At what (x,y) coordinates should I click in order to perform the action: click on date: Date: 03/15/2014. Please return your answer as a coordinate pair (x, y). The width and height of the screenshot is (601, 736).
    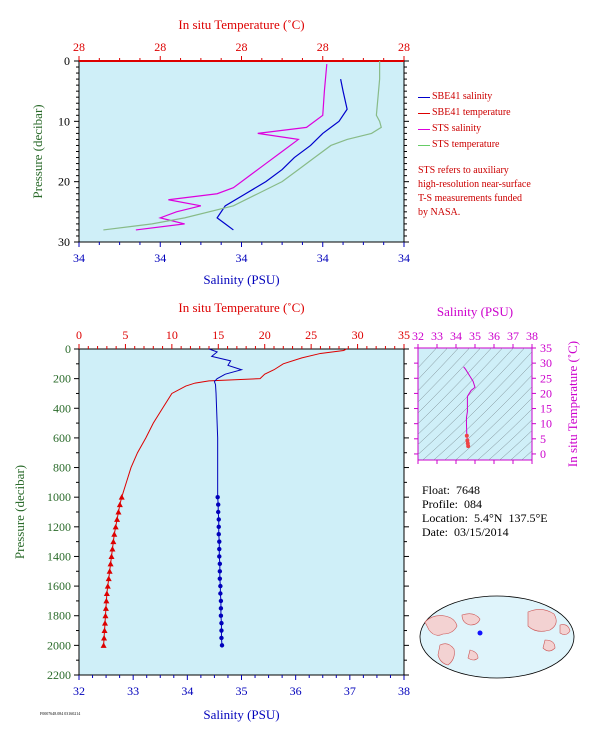
    Looking at the image, I should click on (465, 532).